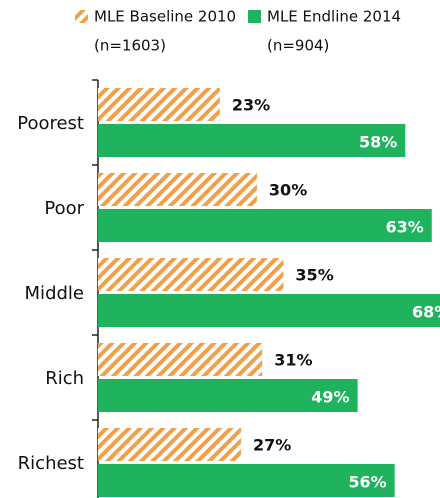 This screenshot has height=498, width=440. What do you see at coordinates (330, 397) in the screenshot?
I see `value-label: 49%` at bounding box center [330, 397].